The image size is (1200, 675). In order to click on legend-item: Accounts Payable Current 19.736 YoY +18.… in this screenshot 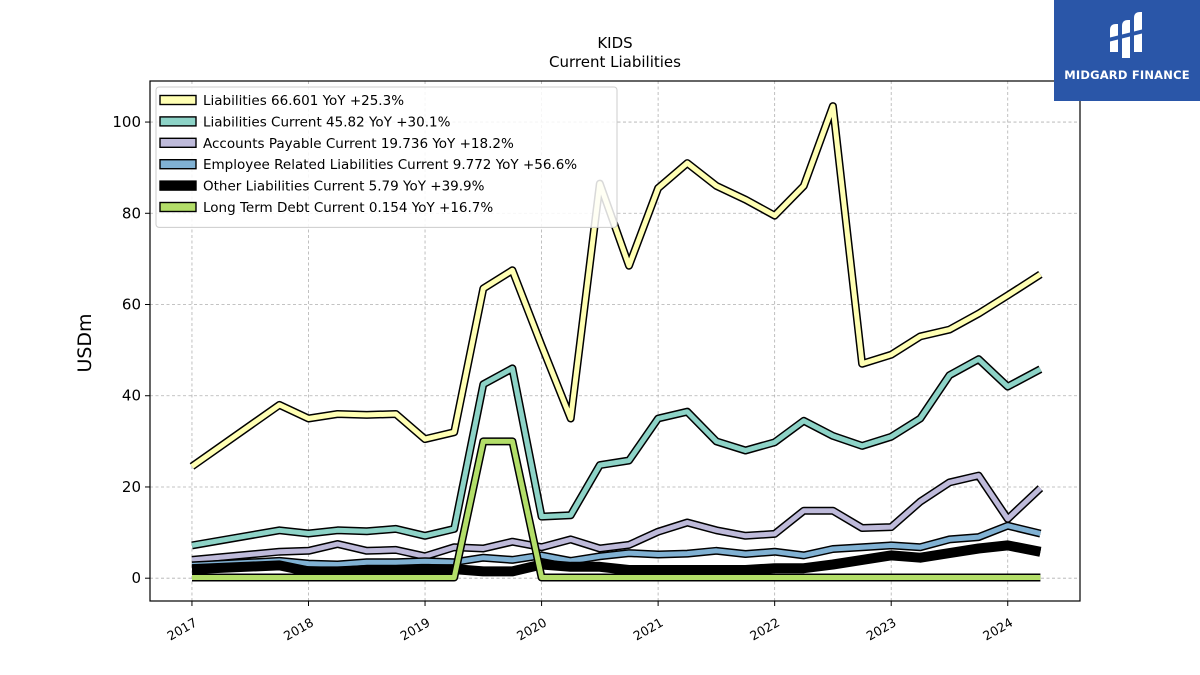, I will do `click(336, 144)`.